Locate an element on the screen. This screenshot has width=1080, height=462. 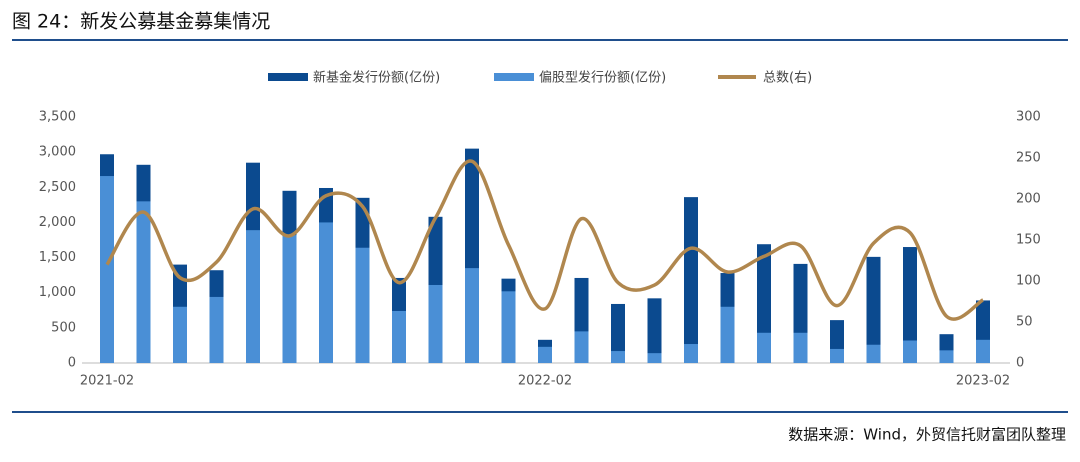
y-tick-label: 2,500 is located at coordinates (57, 187).